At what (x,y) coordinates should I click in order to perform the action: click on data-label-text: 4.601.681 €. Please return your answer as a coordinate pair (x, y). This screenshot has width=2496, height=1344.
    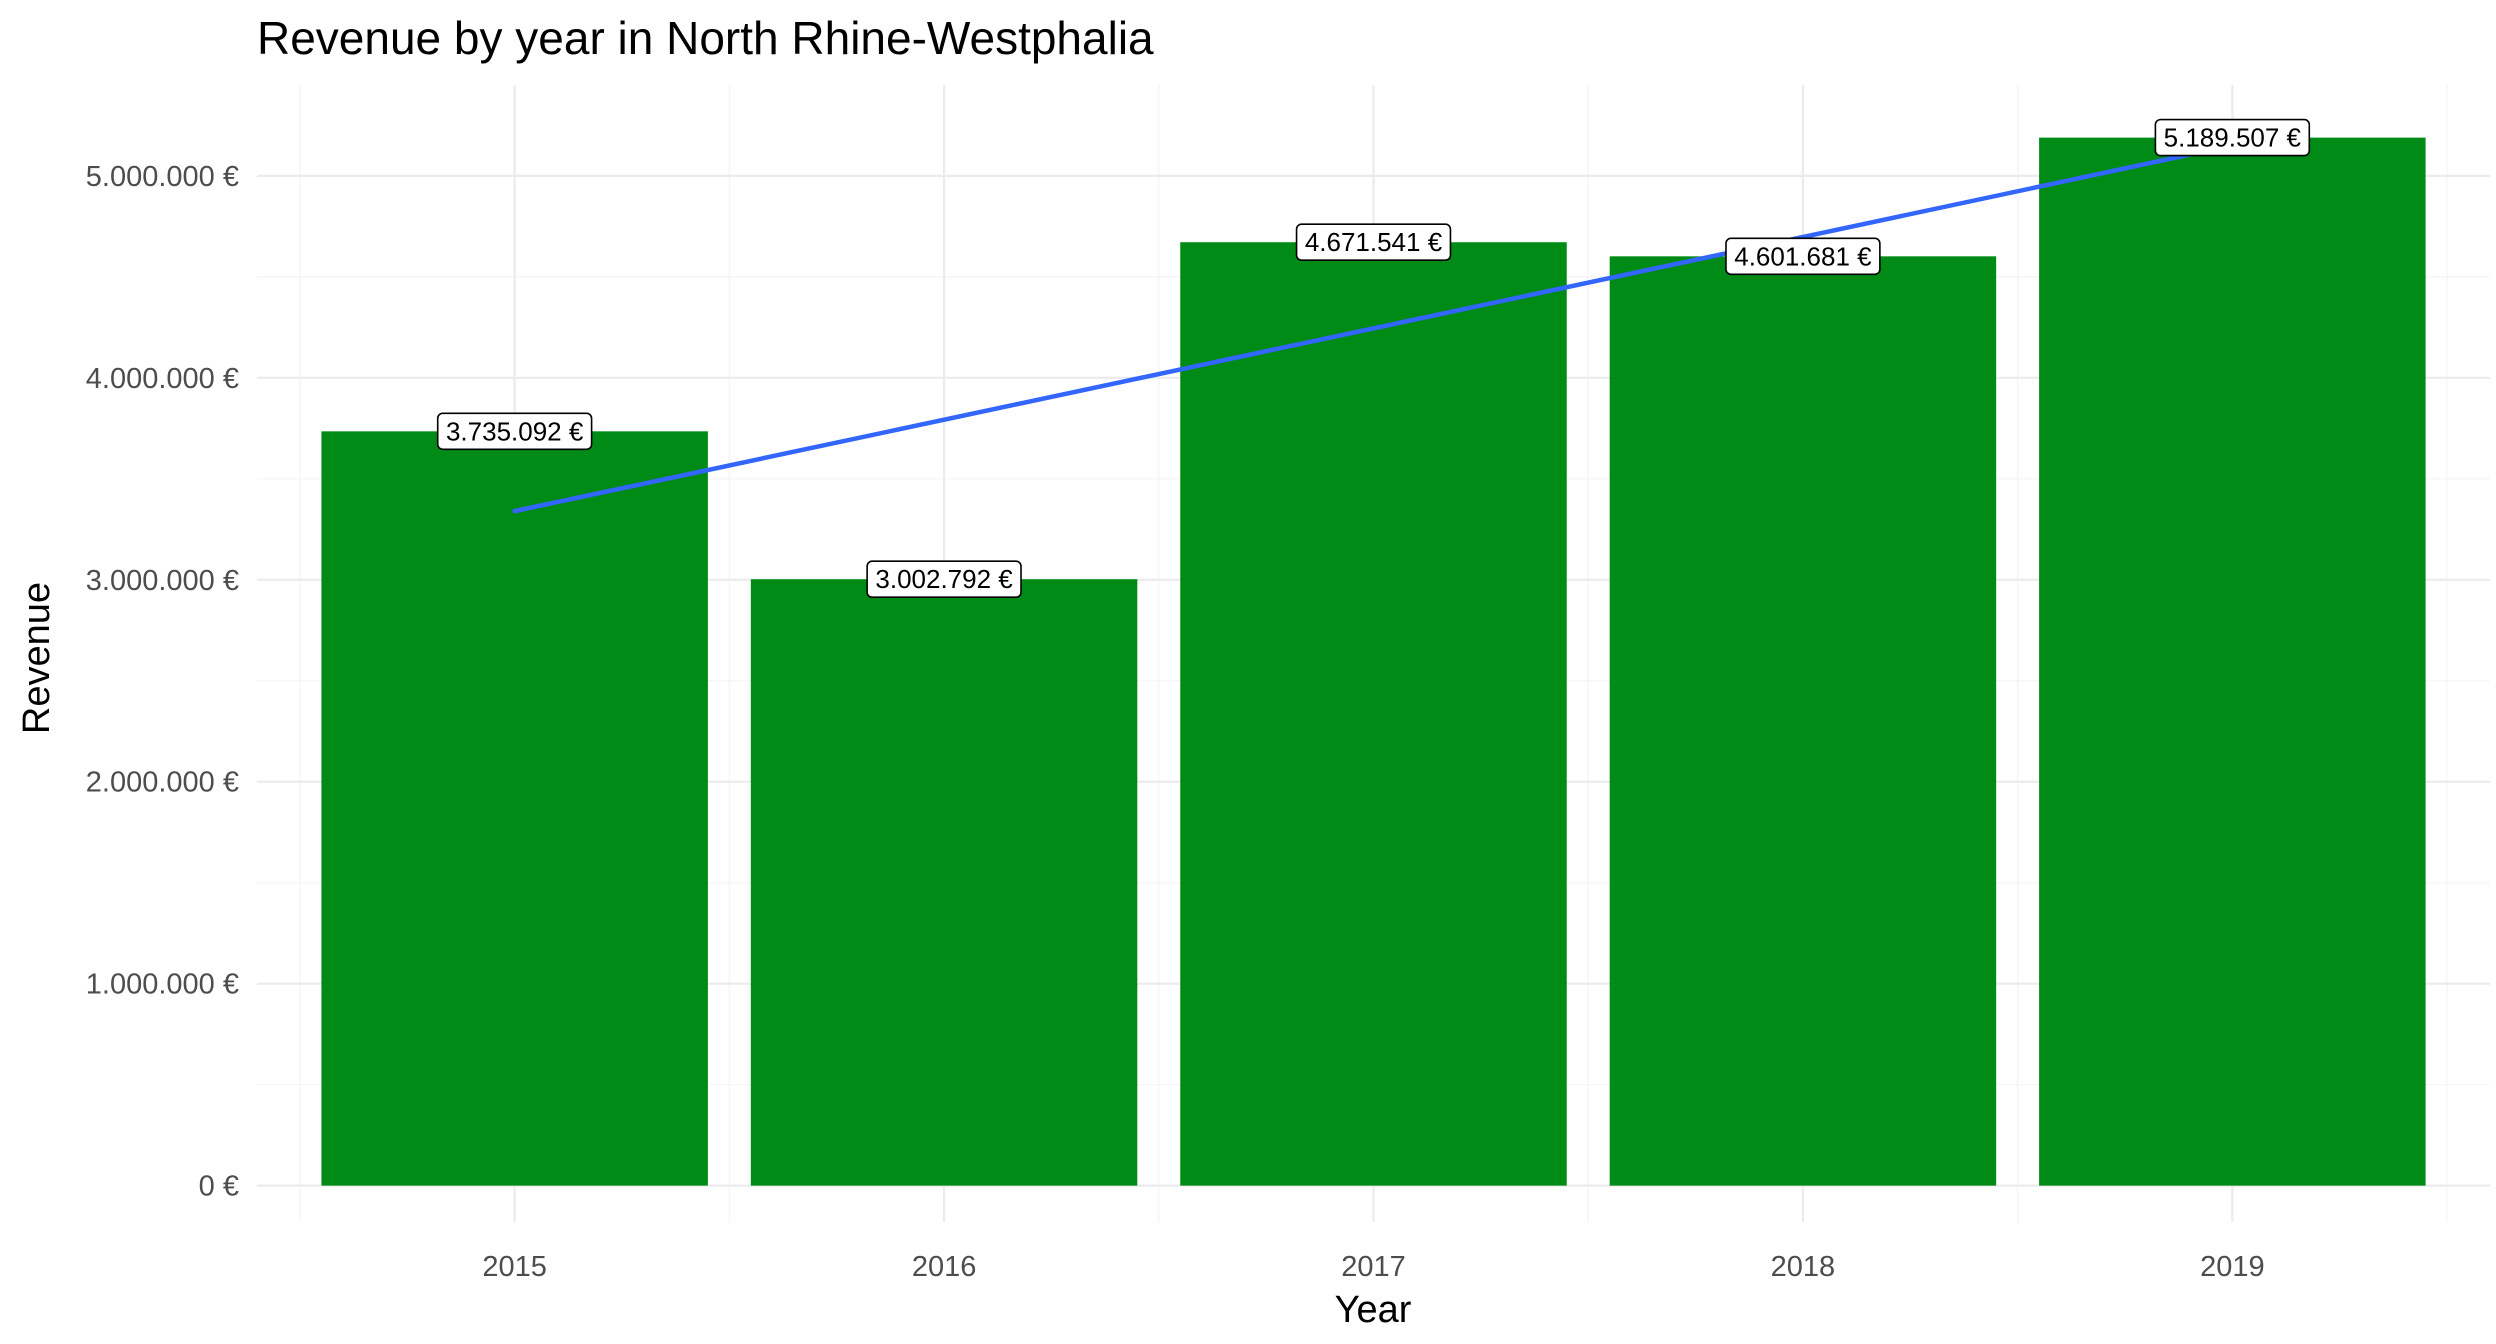
    Looking at the image, I should click on (1803, 256).